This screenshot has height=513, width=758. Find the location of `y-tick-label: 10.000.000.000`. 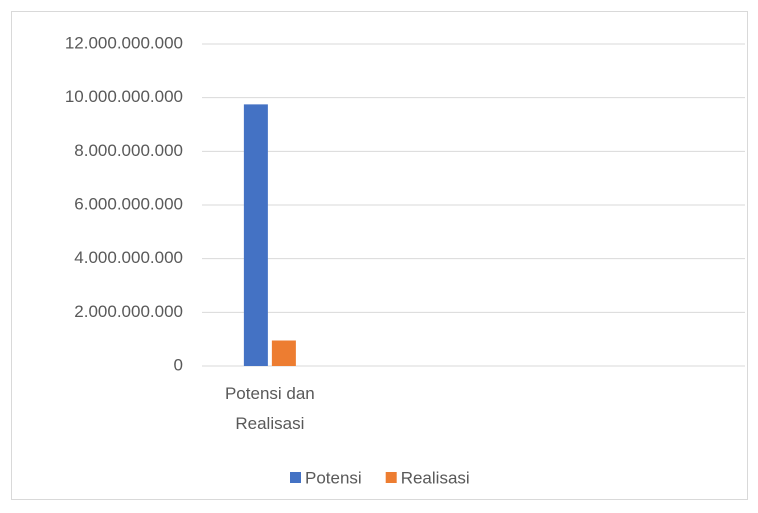

y-tick-label: 10.000.000.000 is located at coordinates (124, 96).